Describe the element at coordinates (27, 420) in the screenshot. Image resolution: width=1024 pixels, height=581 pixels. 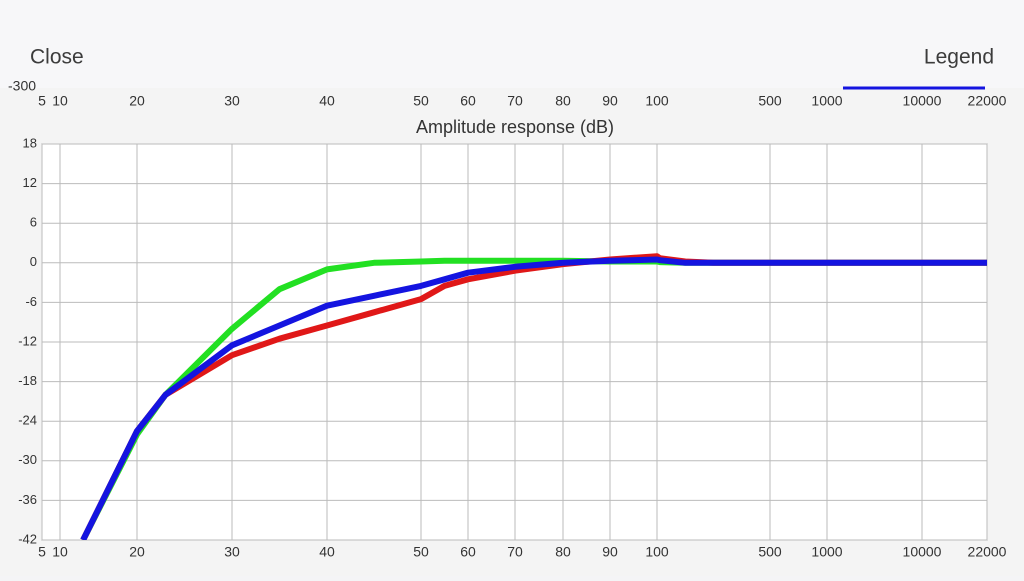
I see `y-tick-label: -24` at that location.